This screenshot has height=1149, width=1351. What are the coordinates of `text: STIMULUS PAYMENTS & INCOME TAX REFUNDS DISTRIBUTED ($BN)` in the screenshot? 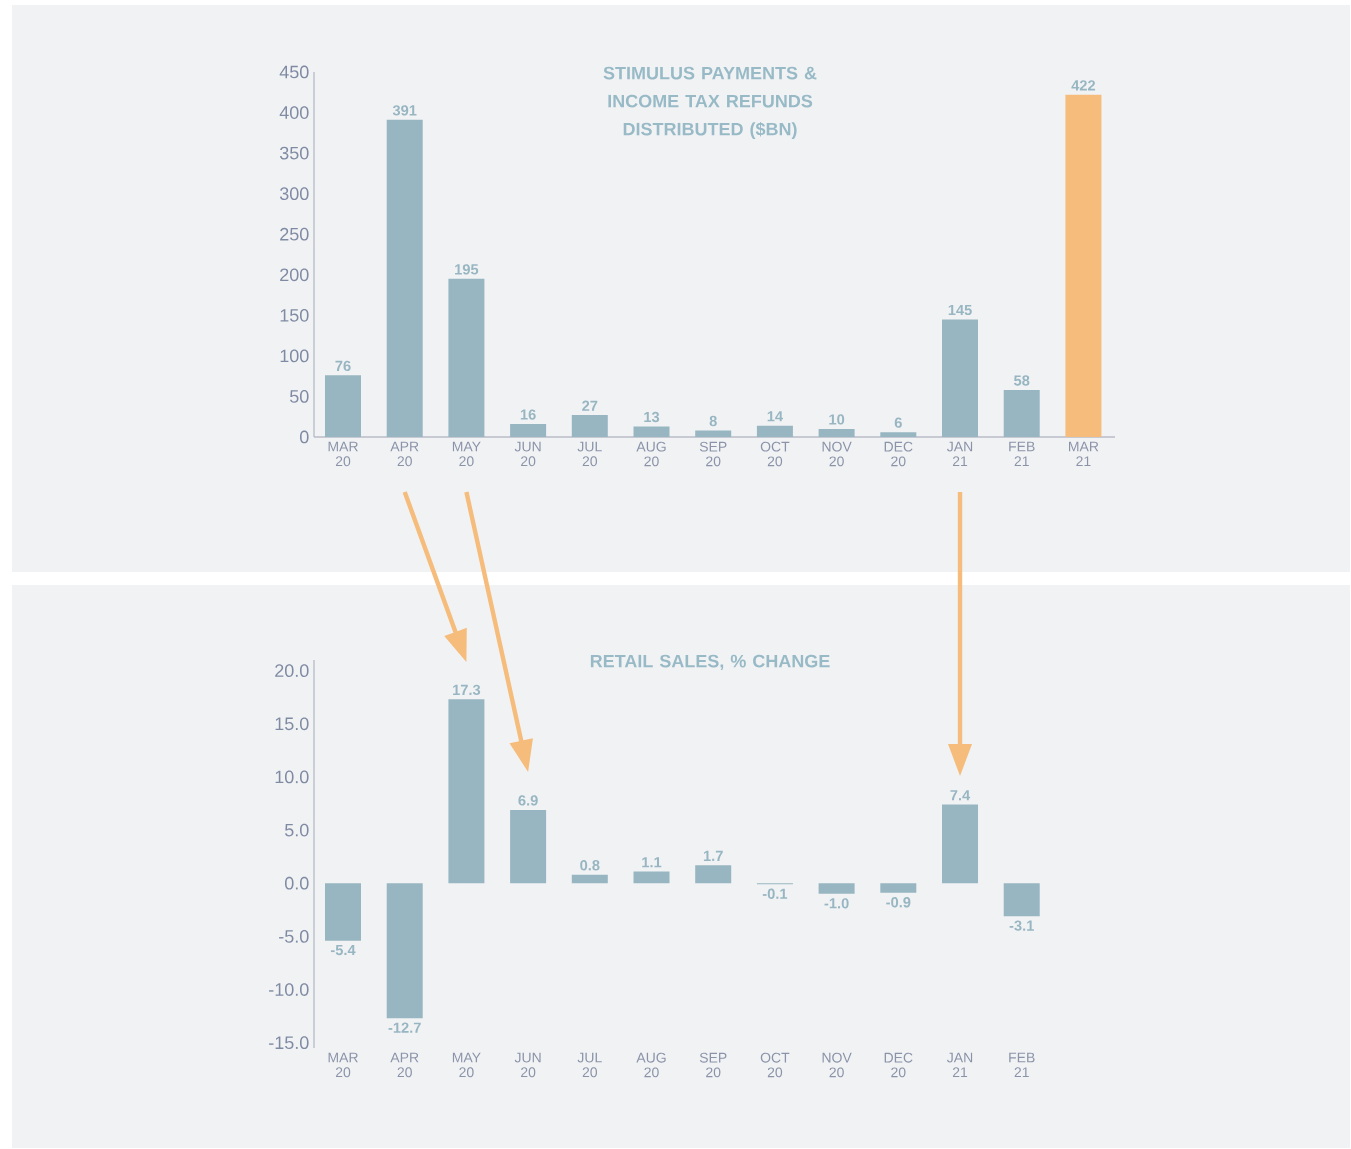 It's located at (710, 103).